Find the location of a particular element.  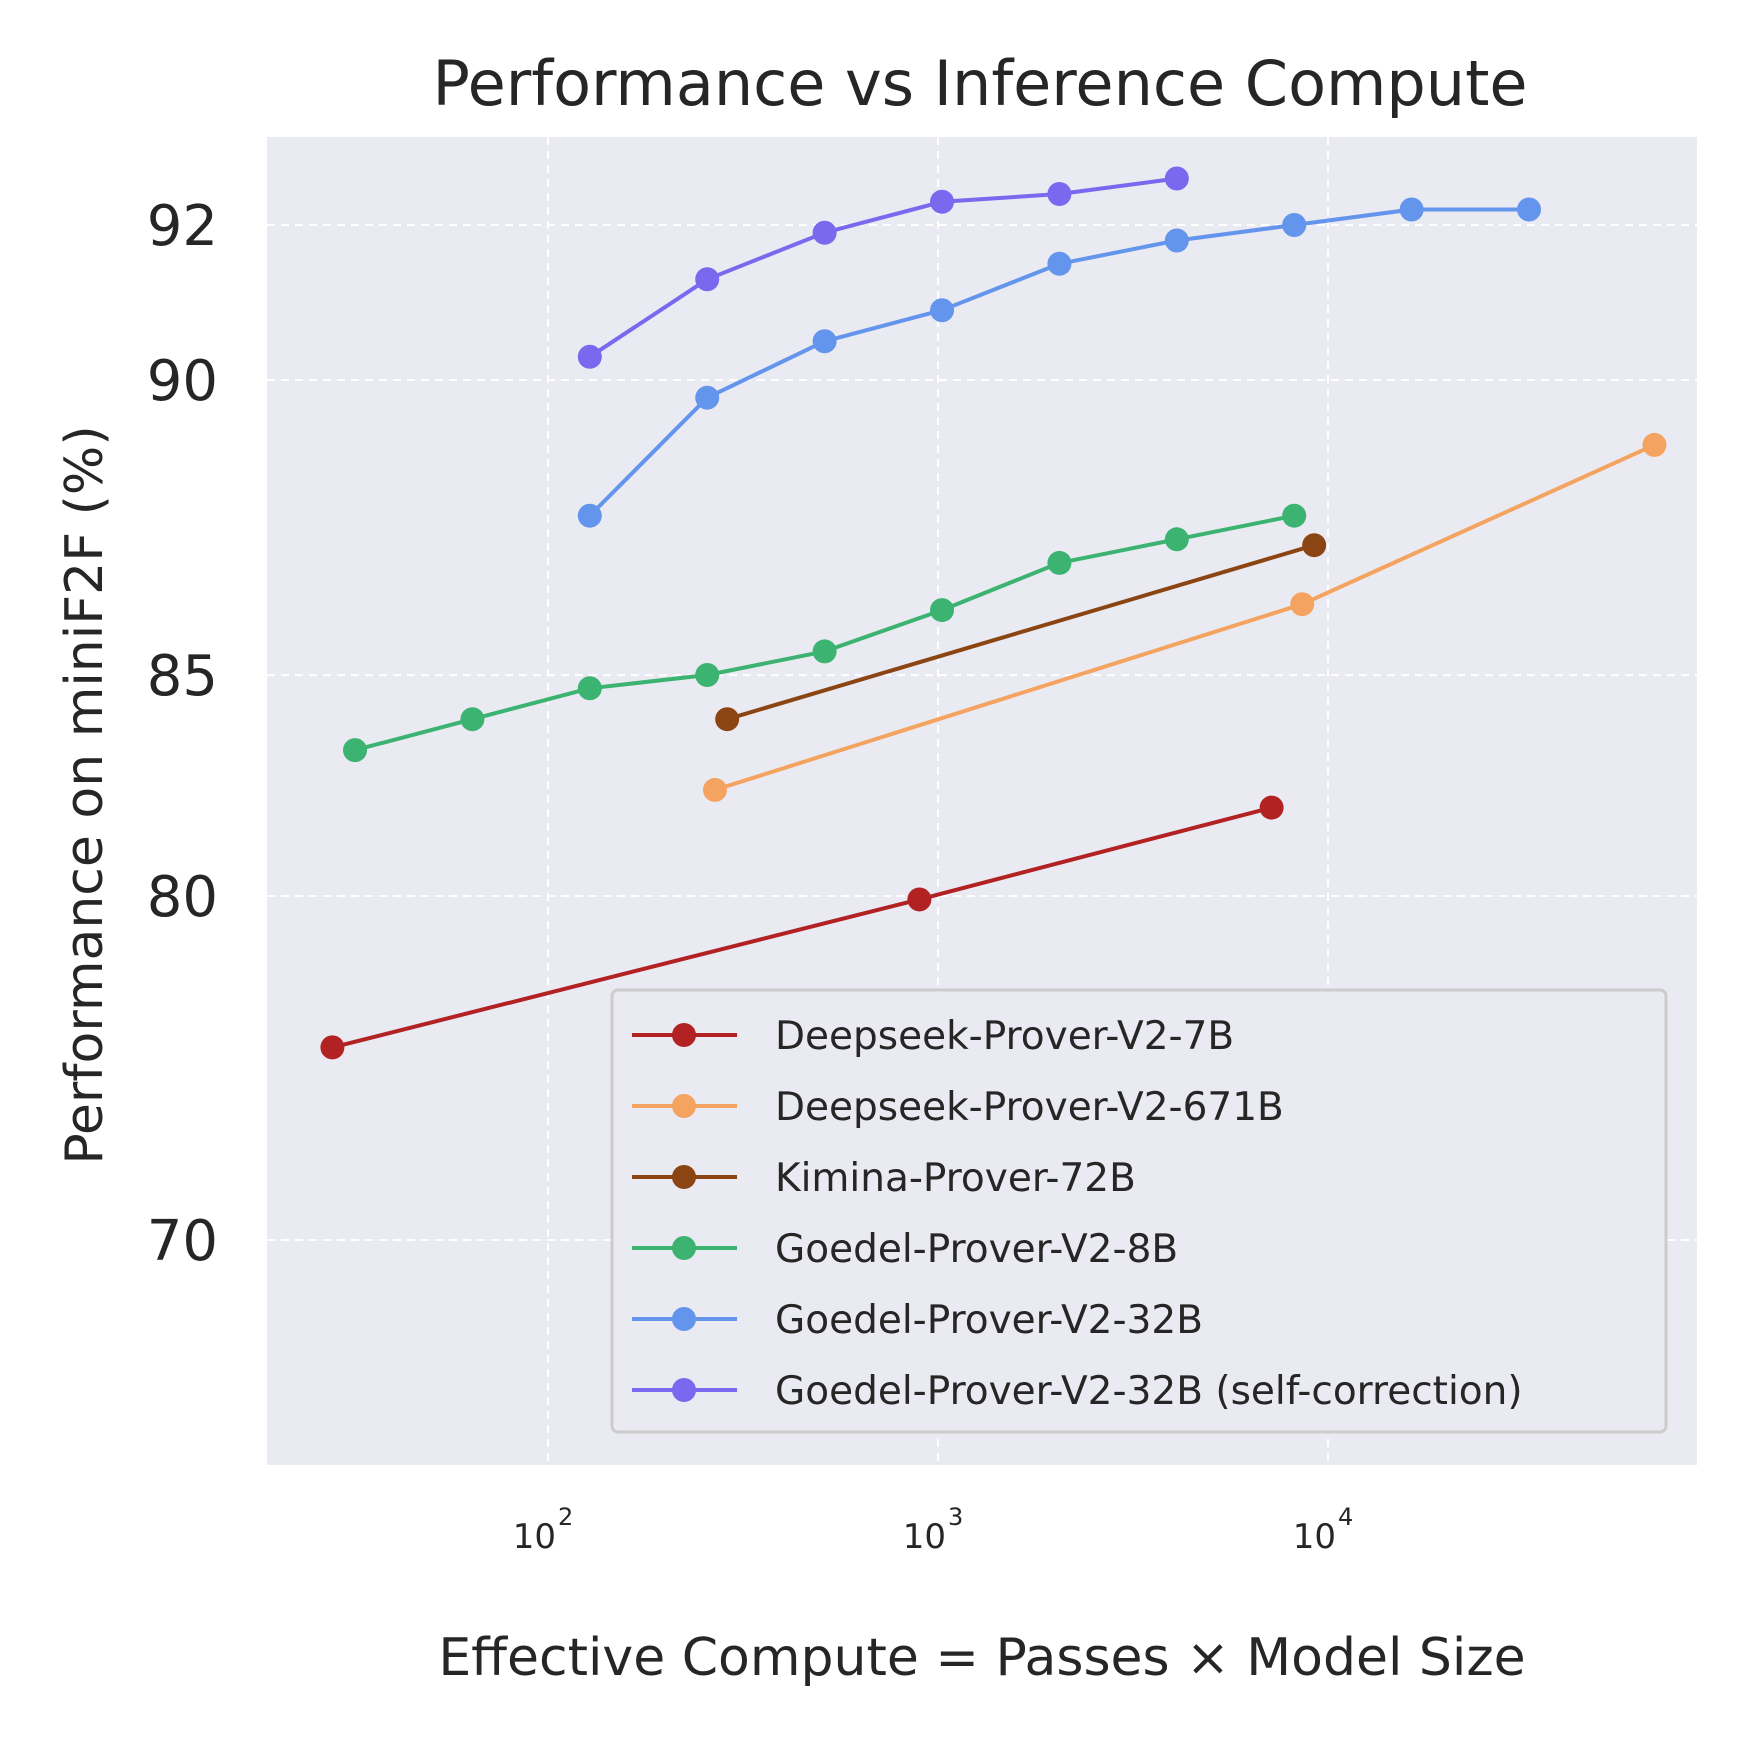

x-tick-exponent: 4 is located at coordinates (1345, 1517).